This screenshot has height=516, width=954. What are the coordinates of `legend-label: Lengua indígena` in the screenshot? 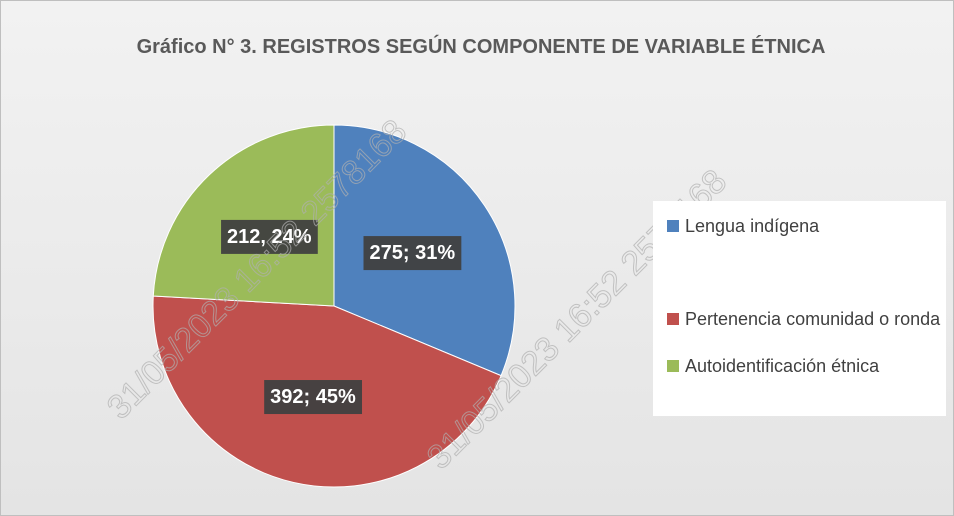 It's located at (752, 226).